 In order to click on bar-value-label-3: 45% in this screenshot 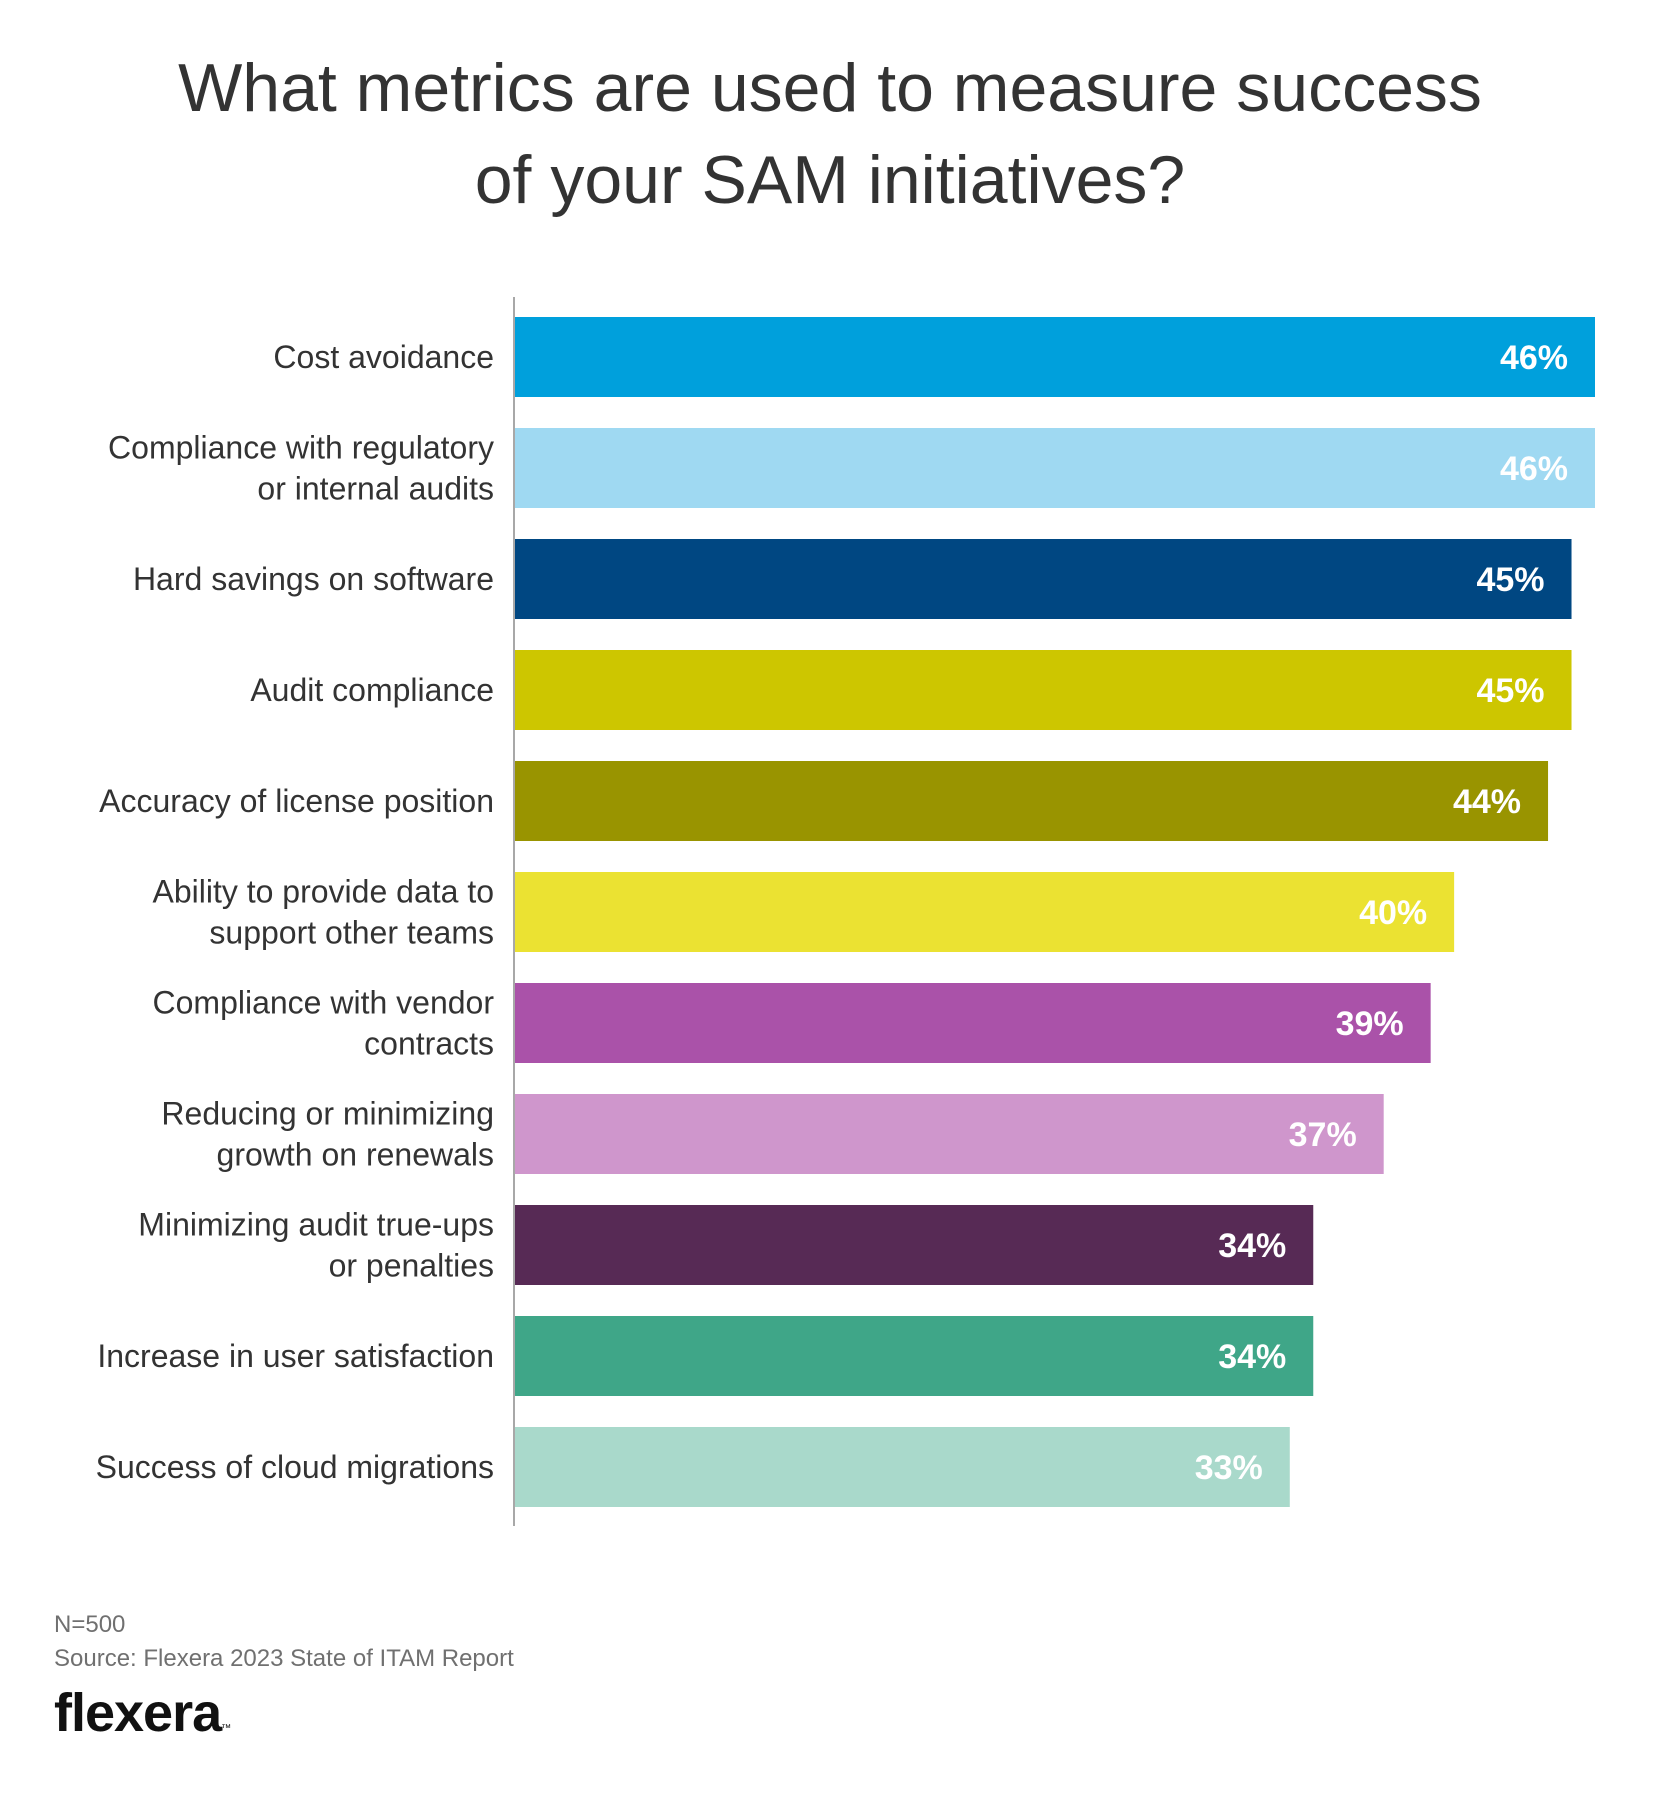, I will do `click(1510, 691)`.